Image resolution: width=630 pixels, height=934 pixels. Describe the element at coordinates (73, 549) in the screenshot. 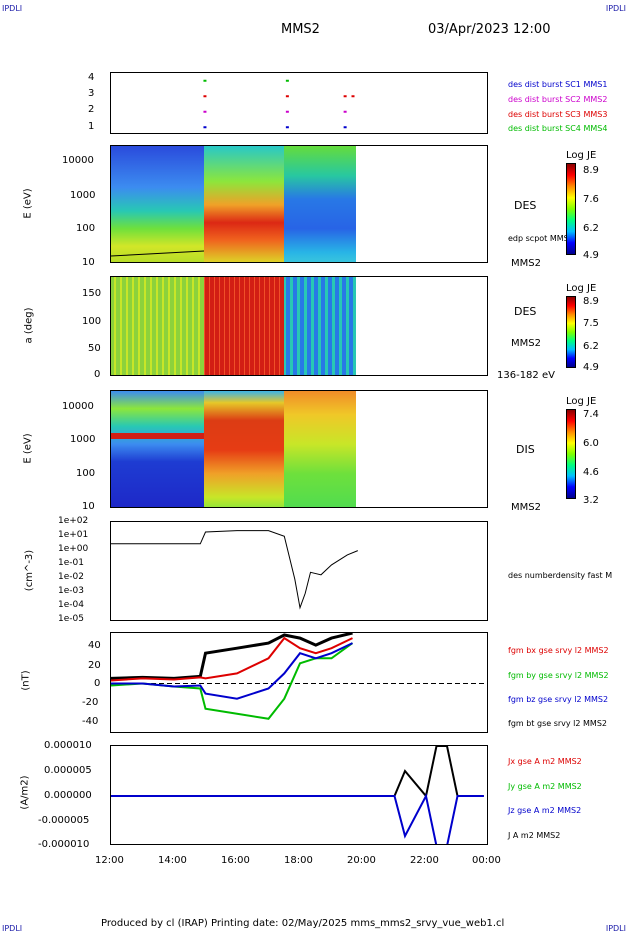

I see `density-ytick-3: 1e+00` at that location.